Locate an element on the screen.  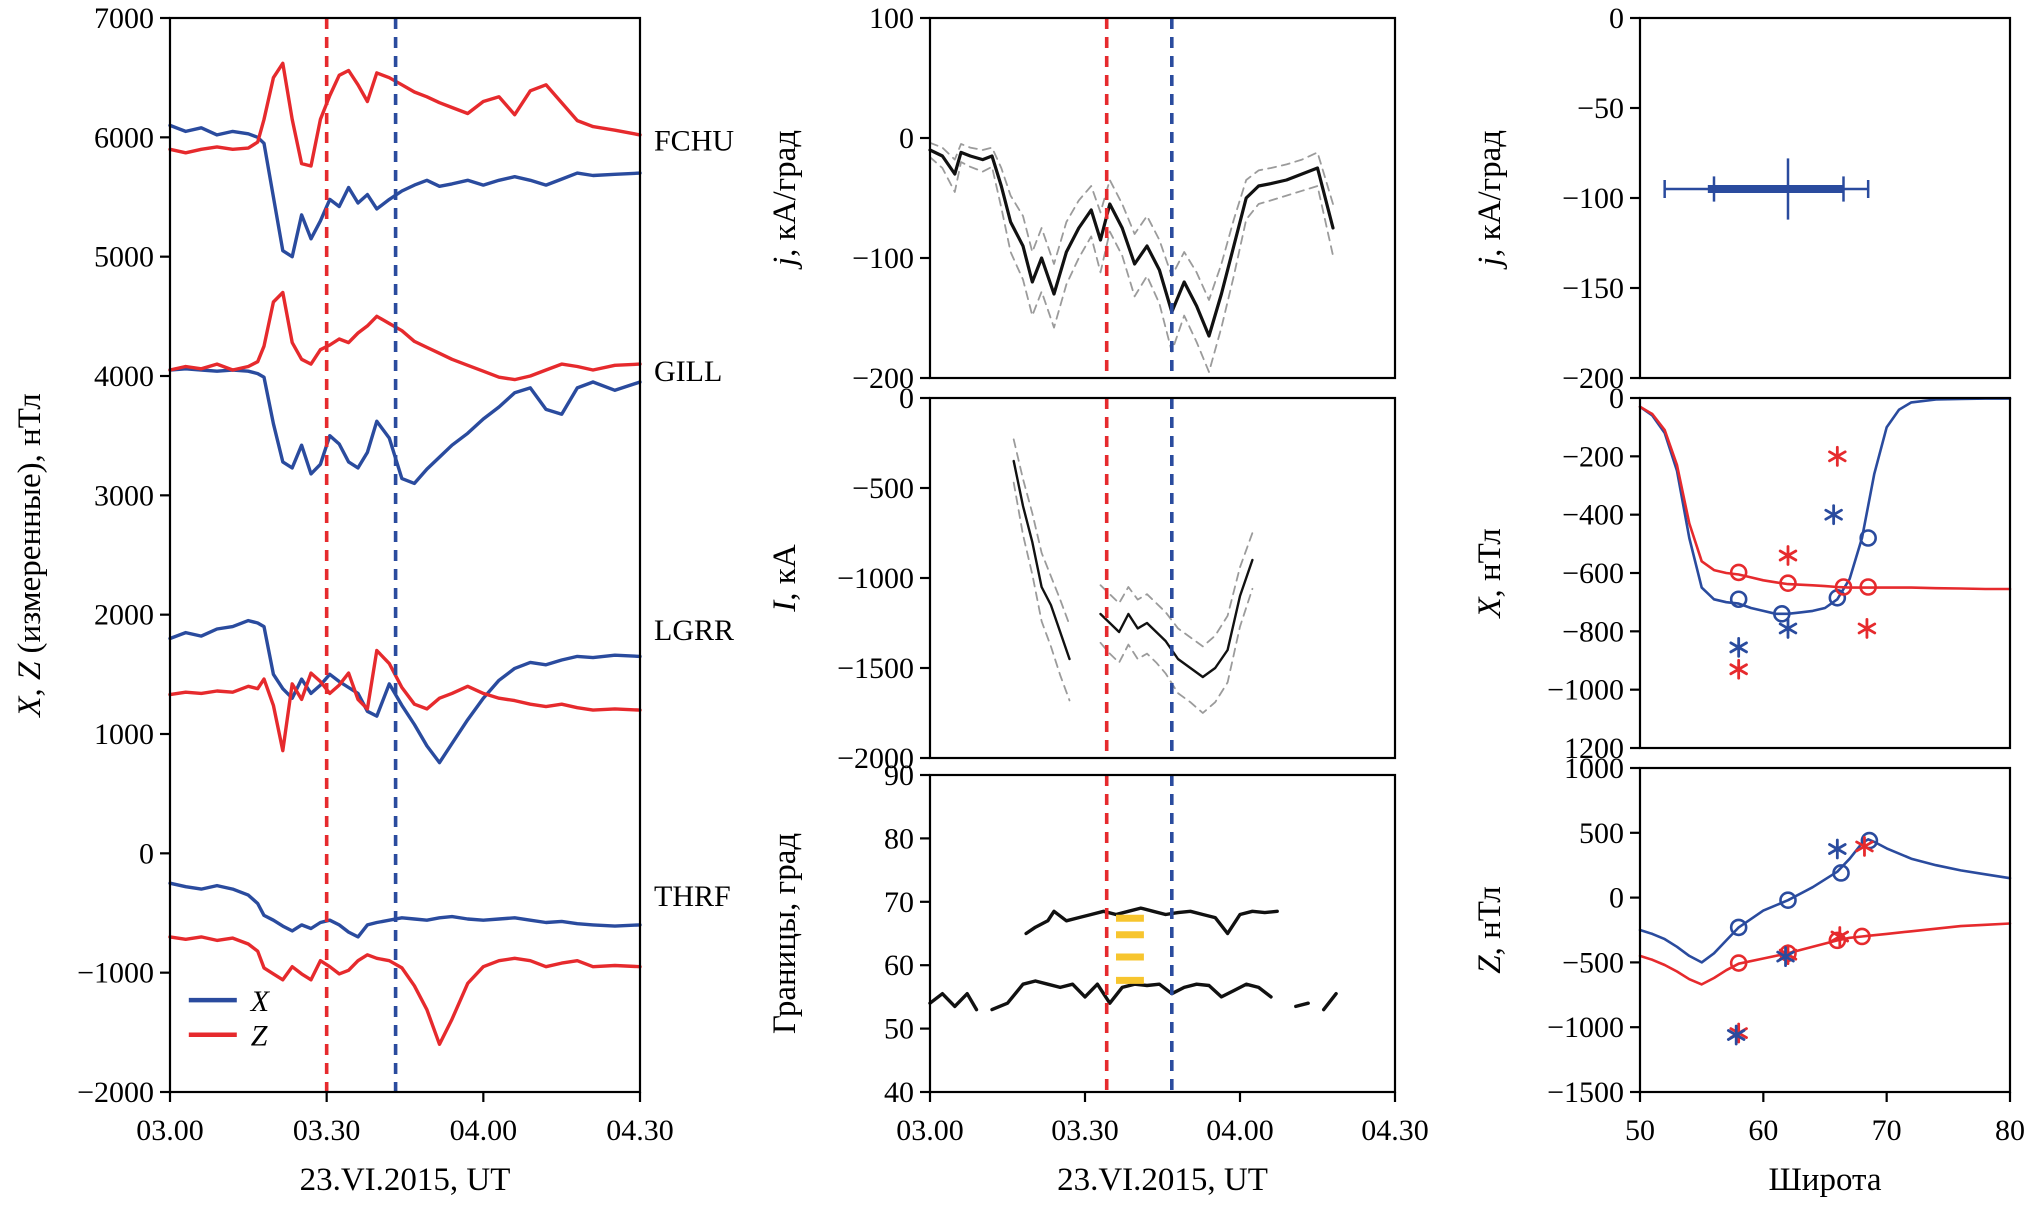
fchu-z is located at coordinates (405, 114).